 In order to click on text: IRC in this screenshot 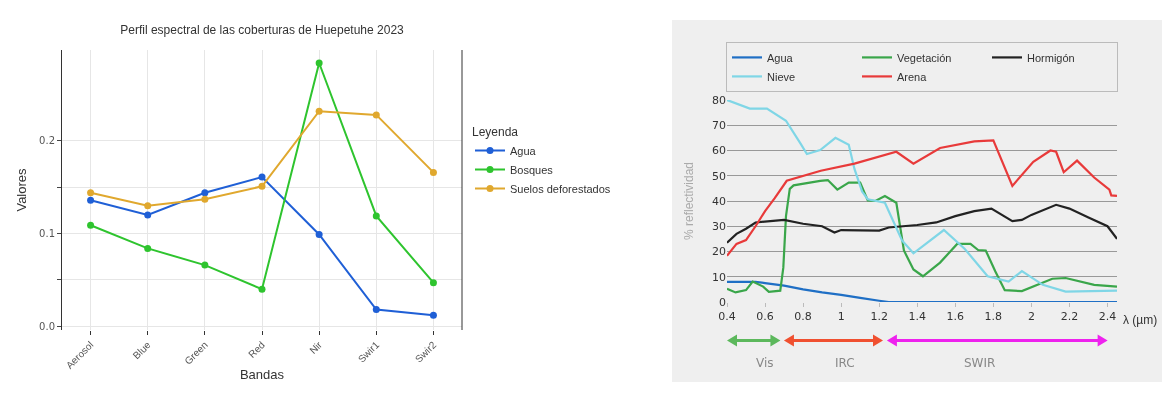, I will do `click(845, 363)`.